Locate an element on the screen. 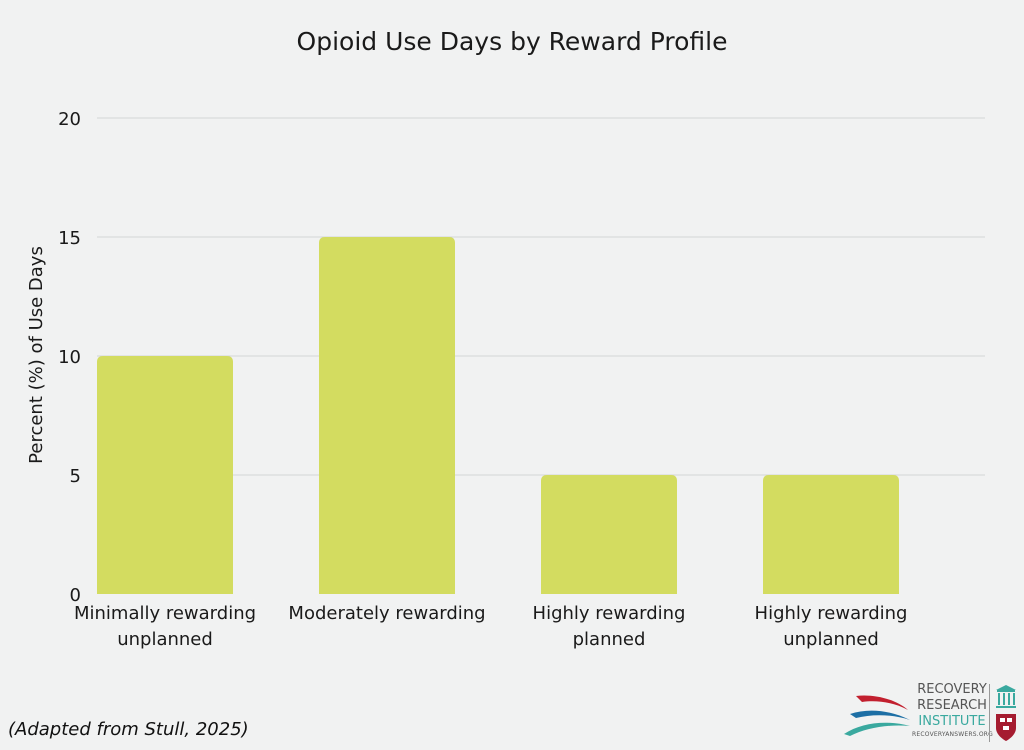 The height and width of the screenshot is (750, 1024). x-category-label: Minimally rewarding unplanned is located at coordinates (165, 626).